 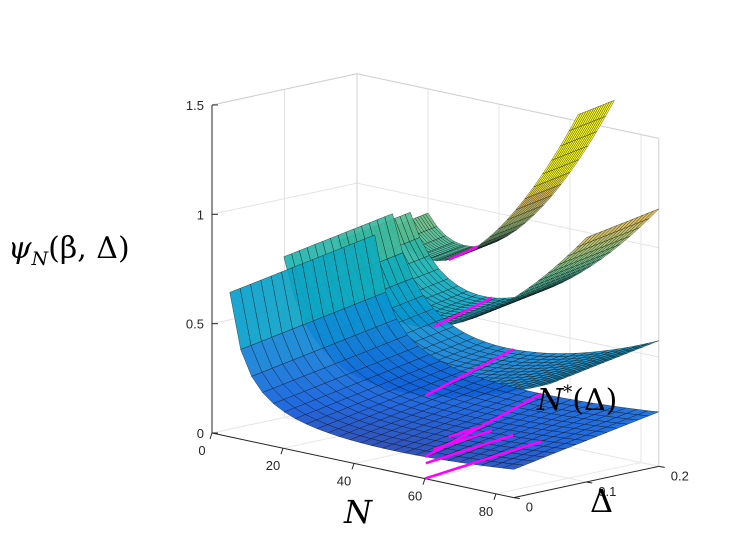 I want to click on x-tick-label: 20, so click(x=273, y=465).